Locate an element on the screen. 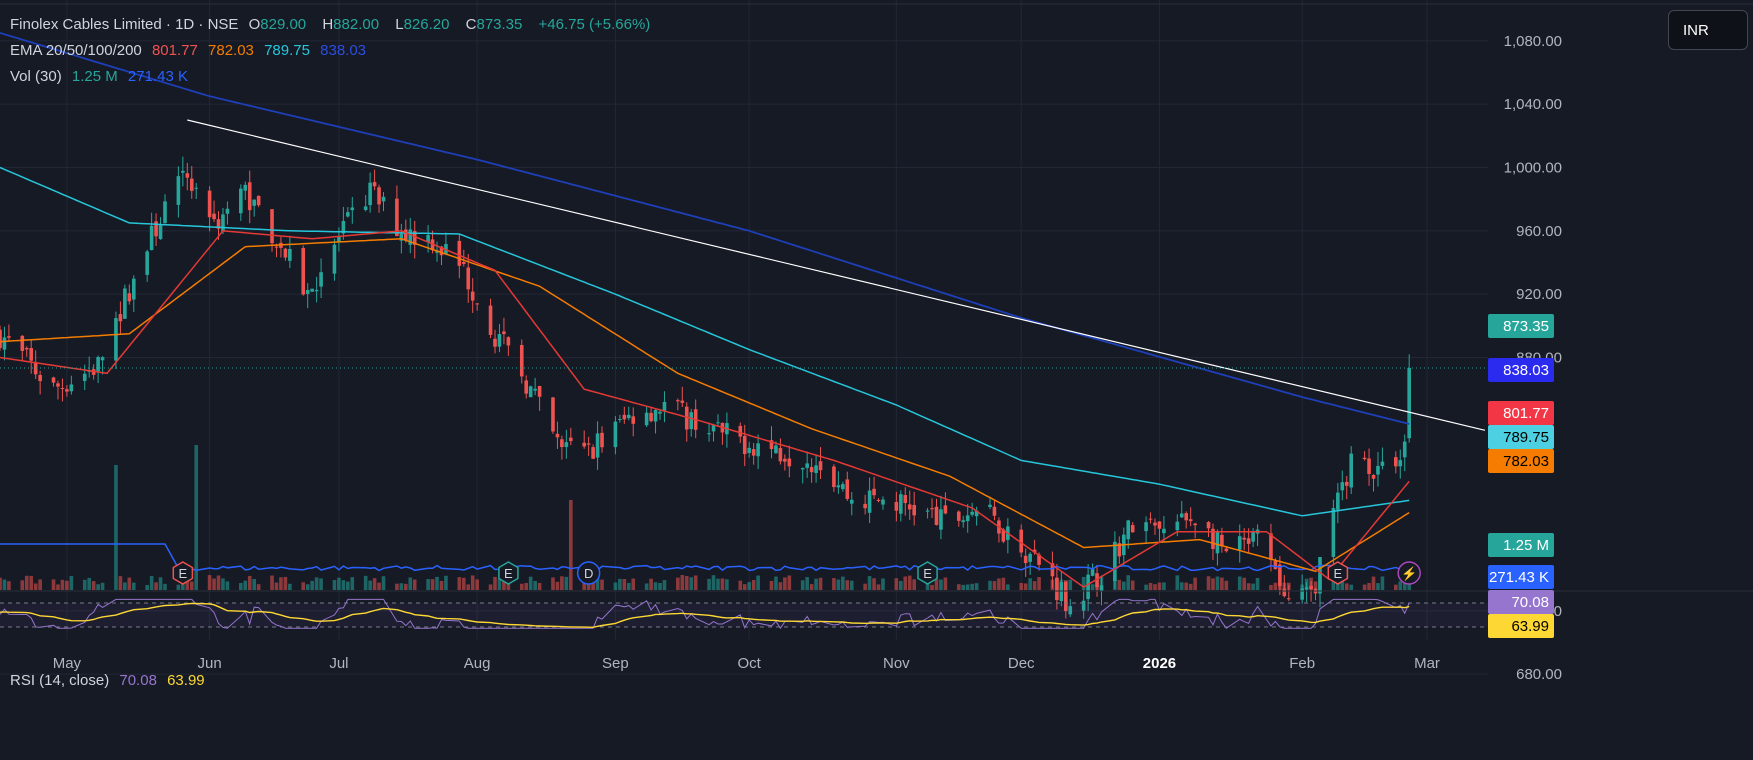  event-badge is located at coordinates (1409, 573).